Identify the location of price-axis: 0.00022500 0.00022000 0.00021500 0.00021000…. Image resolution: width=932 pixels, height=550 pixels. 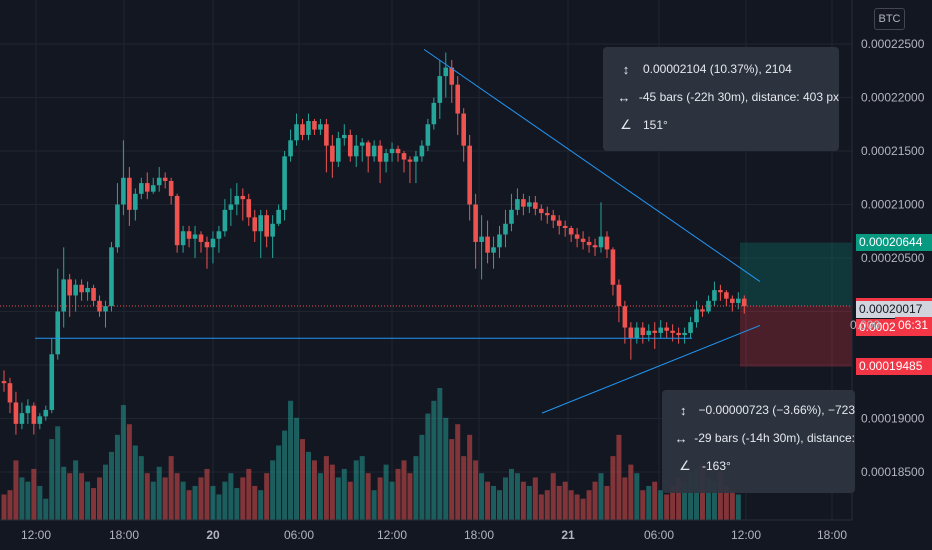
(893, 258).